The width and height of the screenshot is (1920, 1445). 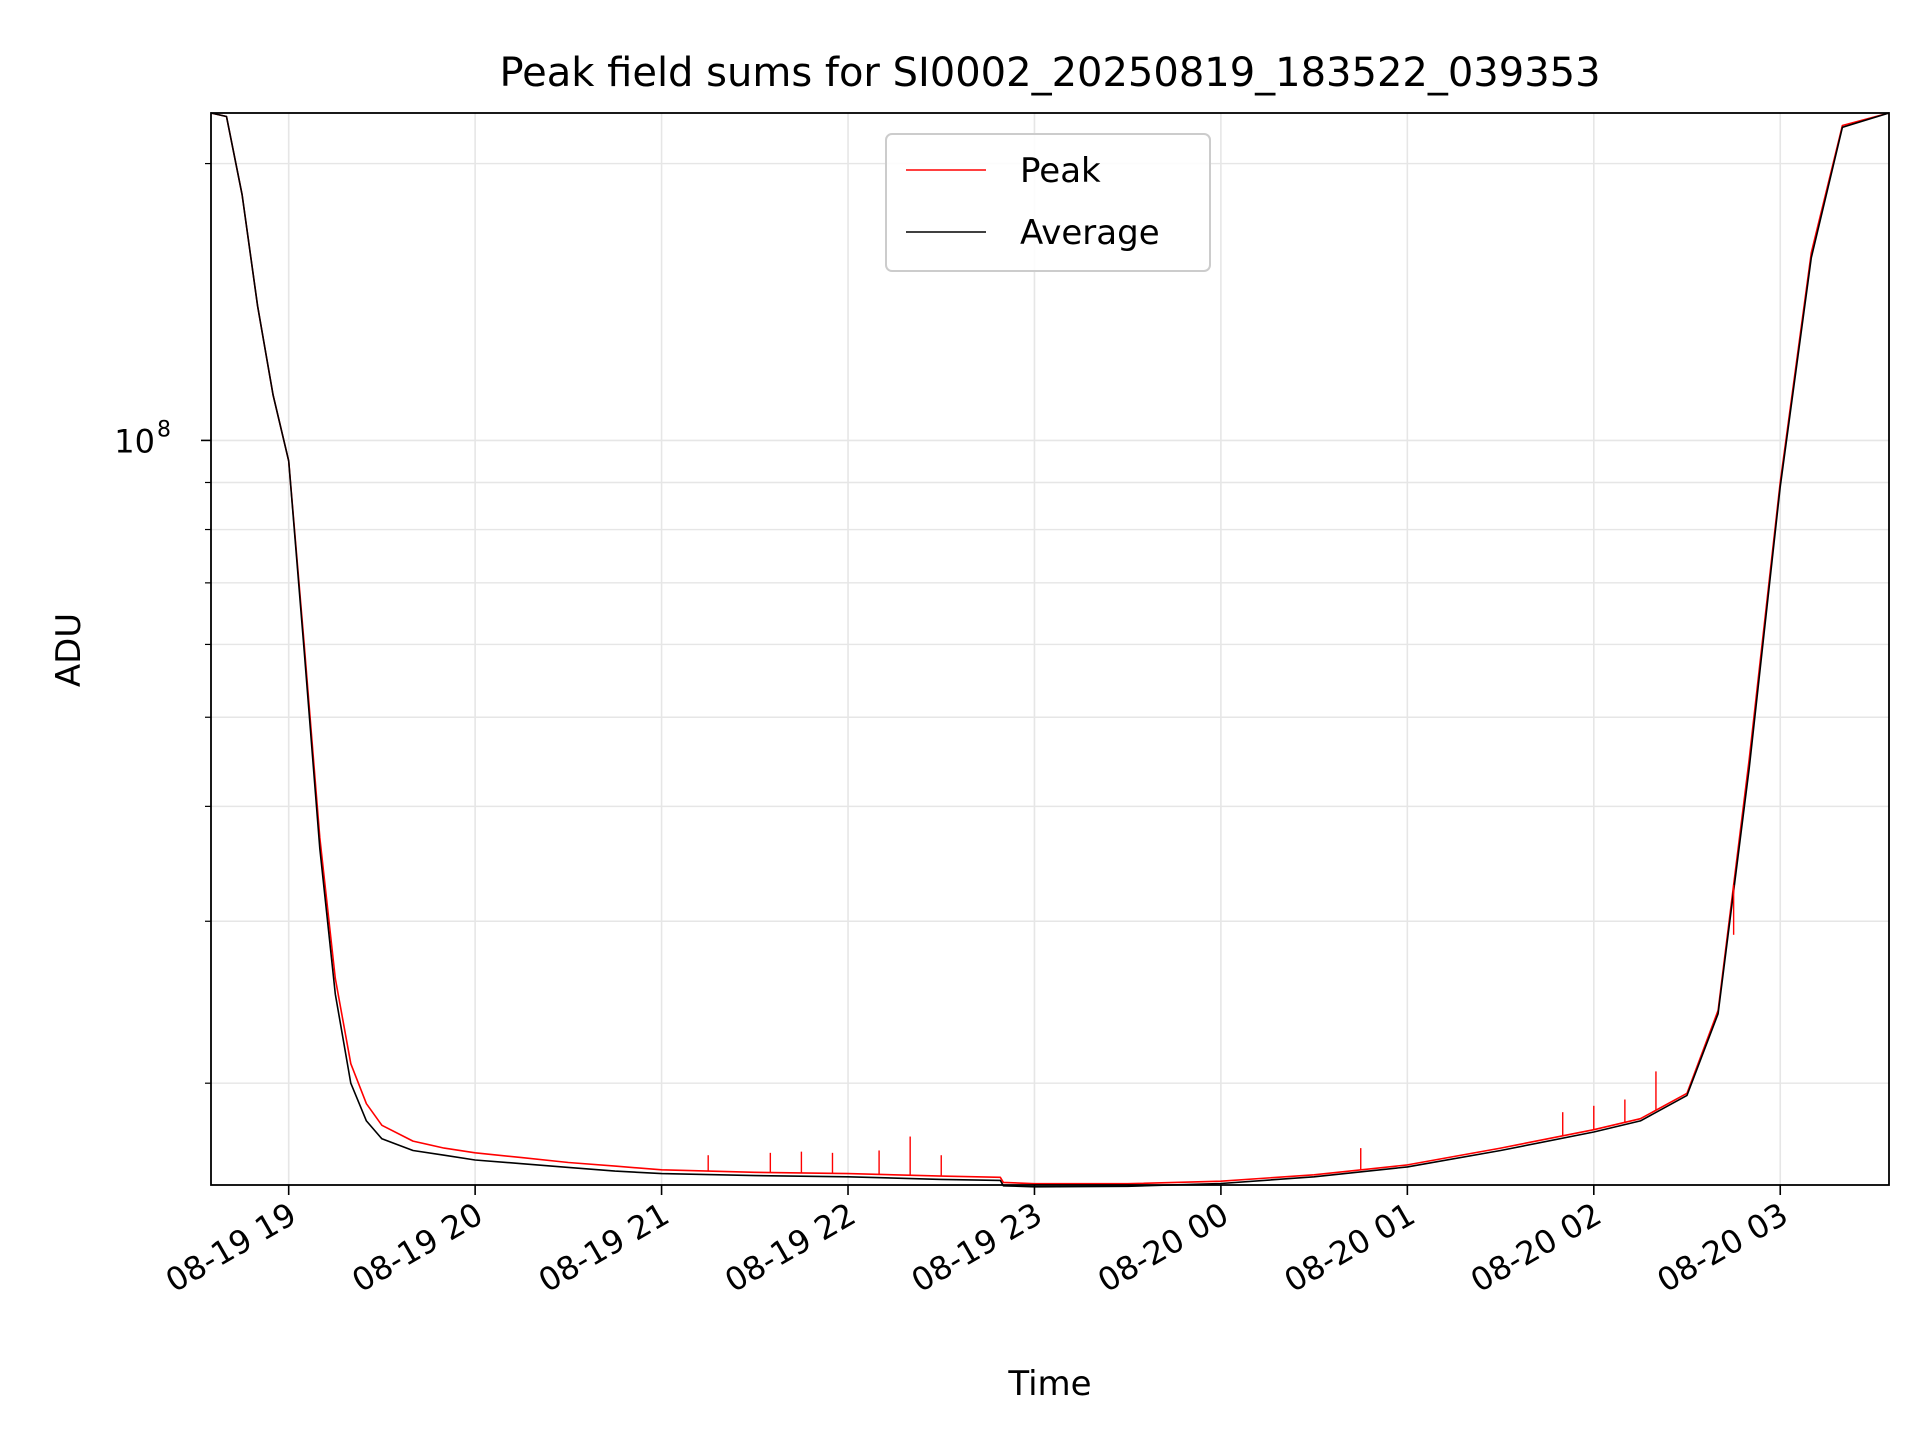 What do you see at coordinates (231, 1247) in the screenshot?
I see `x-tick-label: 08-19 19` at bounding box center [231, 1247].